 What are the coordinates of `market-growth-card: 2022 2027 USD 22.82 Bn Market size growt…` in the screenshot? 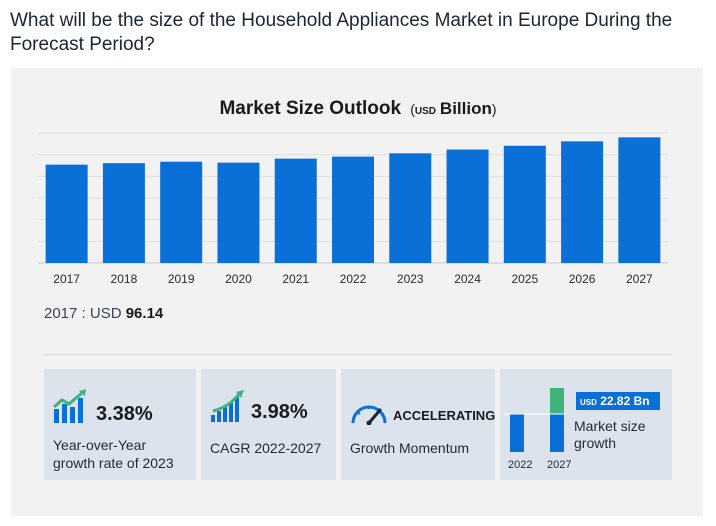 It's located at (586, 424).